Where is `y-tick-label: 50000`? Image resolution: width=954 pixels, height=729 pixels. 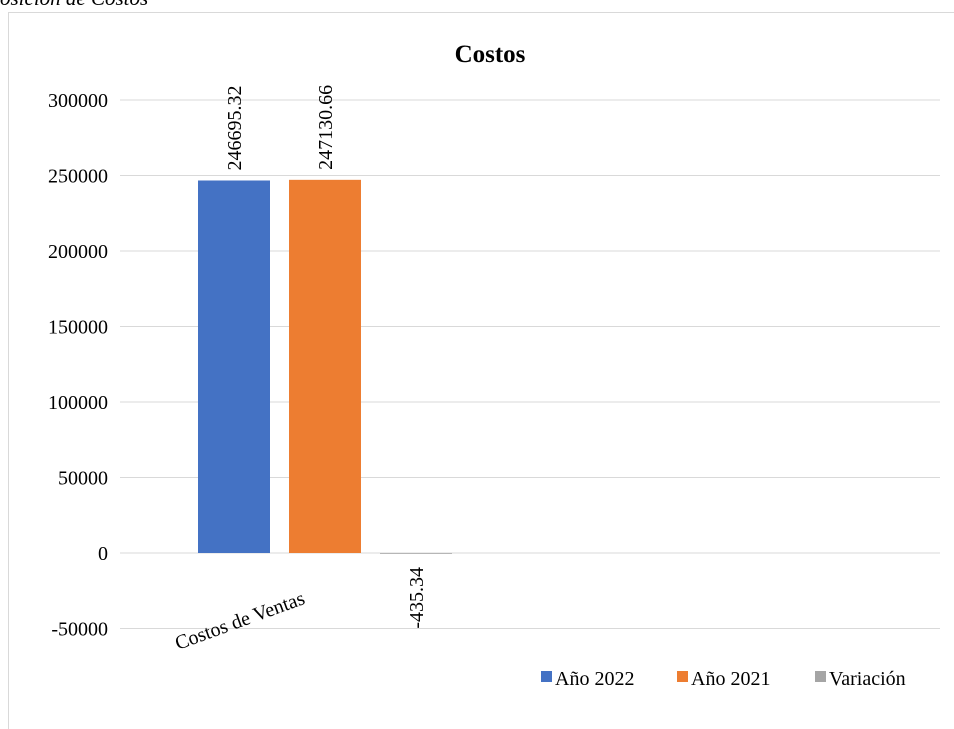
y-tick-label: 50000 is located at coordinates (83, 479).